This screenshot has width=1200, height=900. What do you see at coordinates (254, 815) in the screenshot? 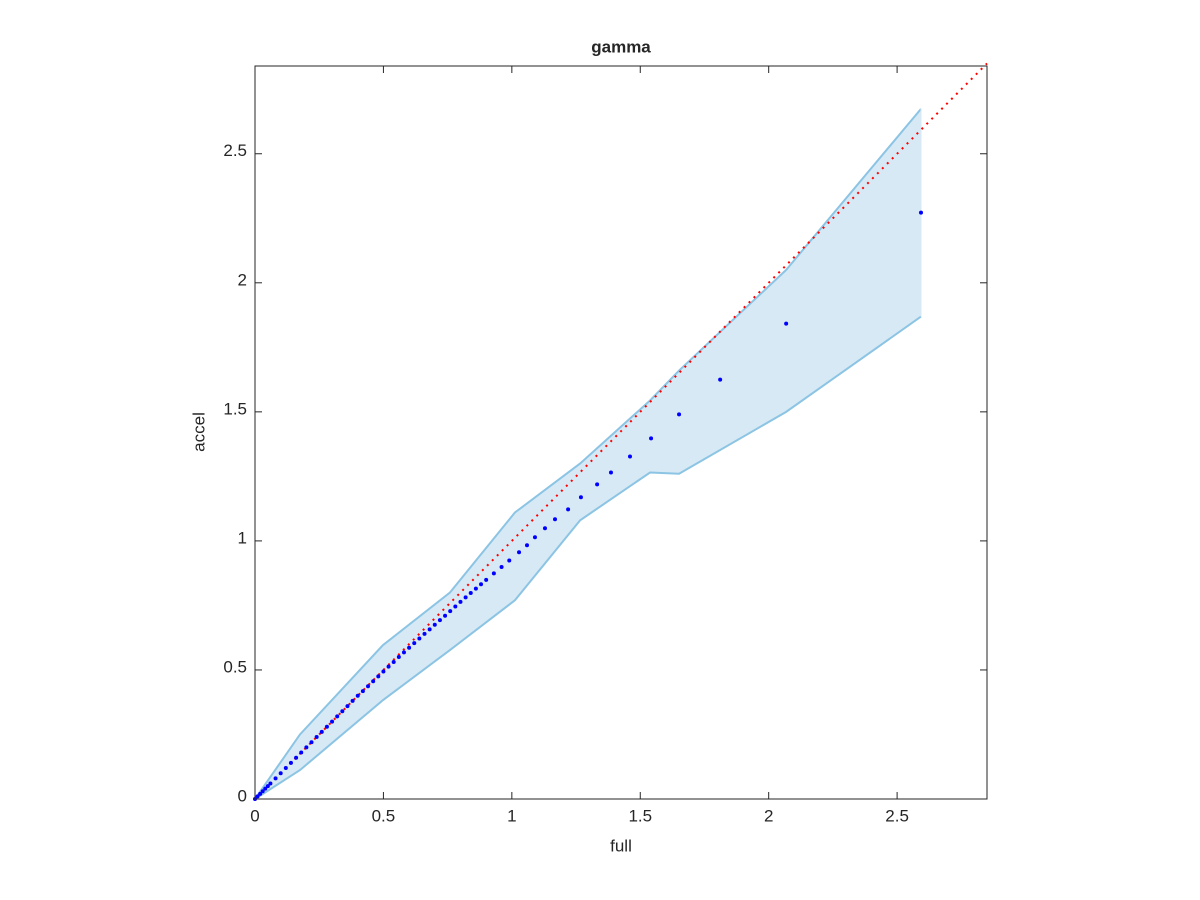
I see `x-tick-label: 0` at bounding box center [254, 815].